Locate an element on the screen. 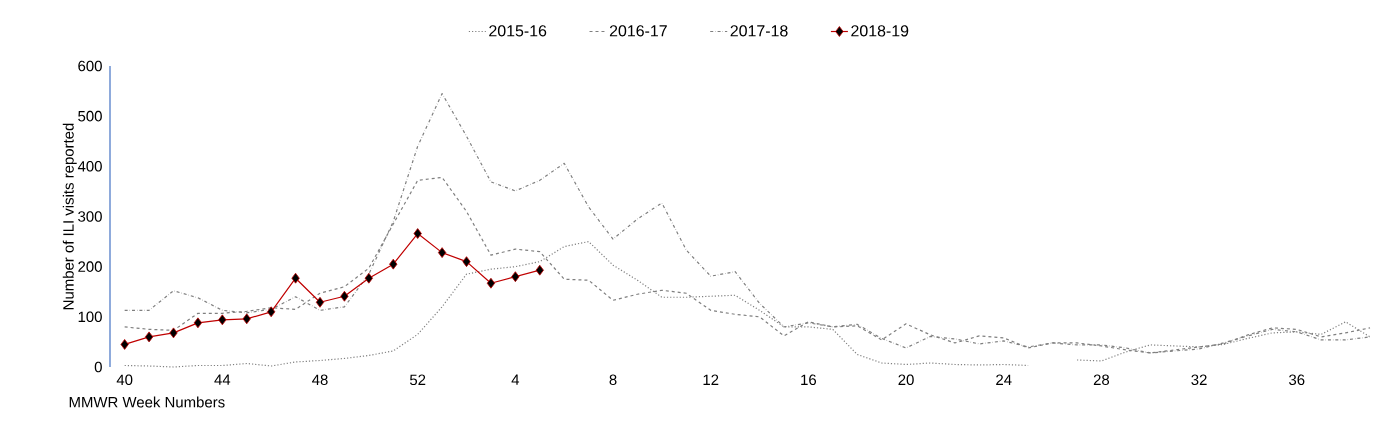  y-tick-label: 200 is located at coordinates (90, 266).